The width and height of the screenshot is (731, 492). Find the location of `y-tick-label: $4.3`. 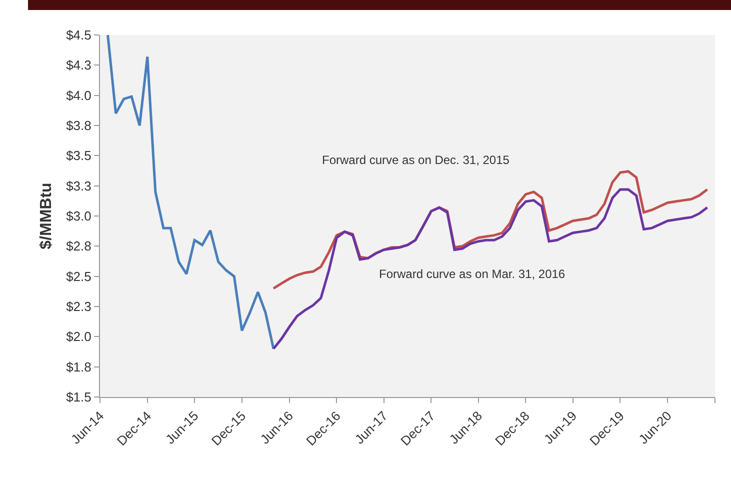

y-tick-label: $4.3 is located at coordinates (79, 65).